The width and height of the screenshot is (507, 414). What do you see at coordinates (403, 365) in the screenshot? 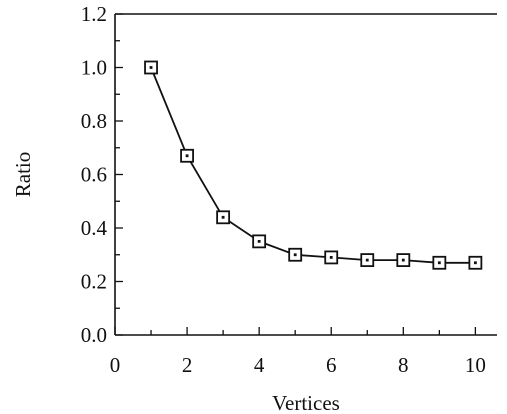
I see `x-tick-label: 8` at bounding box center [403, 365].